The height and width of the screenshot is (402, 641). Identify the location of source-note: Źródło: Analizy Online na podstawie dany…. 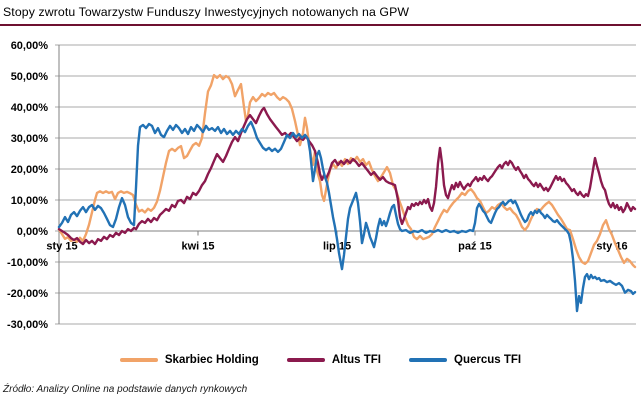
(125, 389).